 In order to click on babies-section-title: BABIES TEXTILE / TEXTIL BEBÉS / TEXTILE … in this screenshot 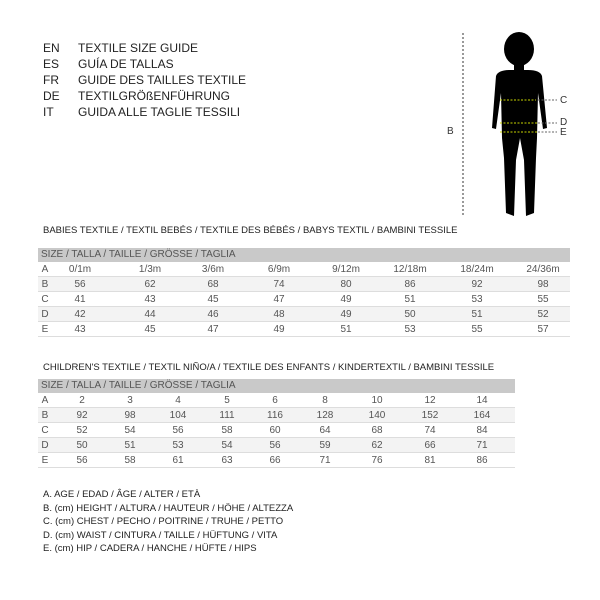, I will do `click(250, 230)`.